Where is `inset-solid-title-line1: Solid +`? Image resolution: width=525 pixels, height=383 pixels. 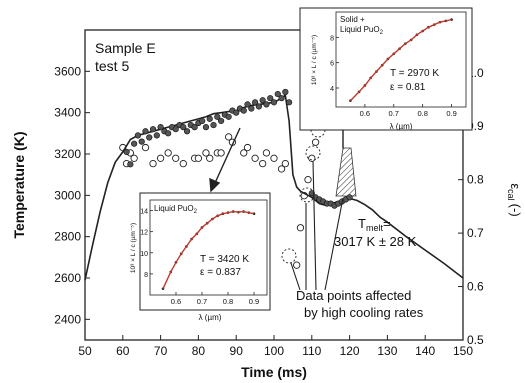
inset-solid-title-line1: Solid + is located at coordinates (352, 19).